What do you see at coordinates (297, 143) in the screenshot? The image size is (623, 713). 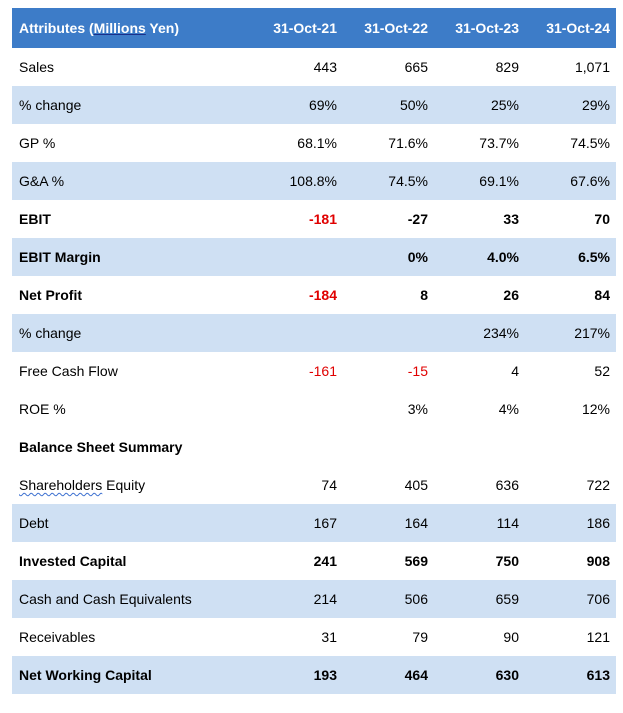 I see `table-cell: 68.1%` at bounding box center [297, 143].